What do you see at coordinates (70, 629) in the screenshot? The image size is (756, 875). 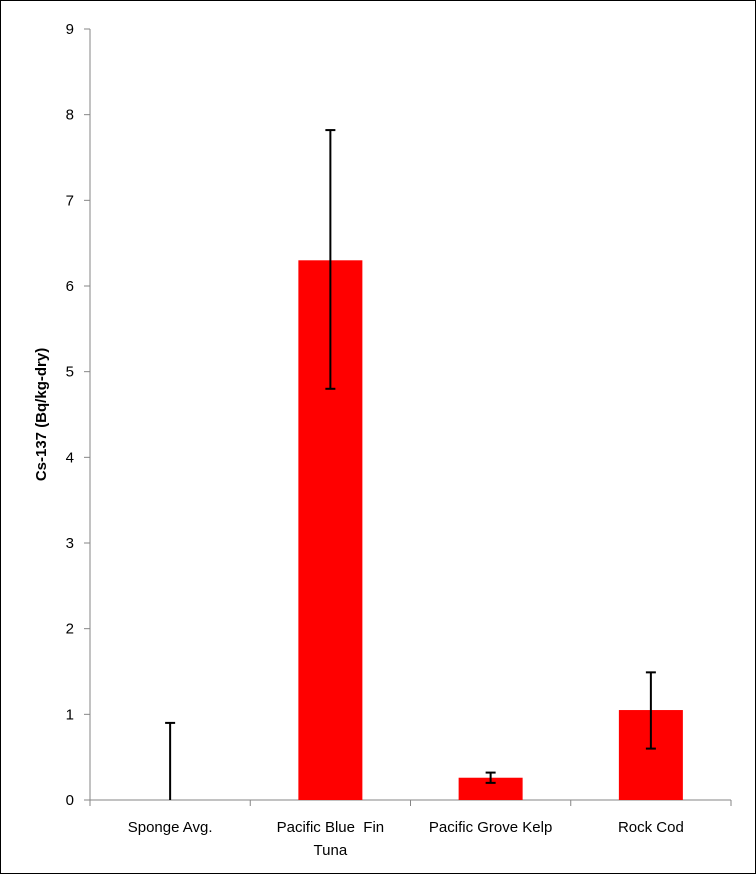 I see `y-tick-label: 2` at bounding box center [70, 629].